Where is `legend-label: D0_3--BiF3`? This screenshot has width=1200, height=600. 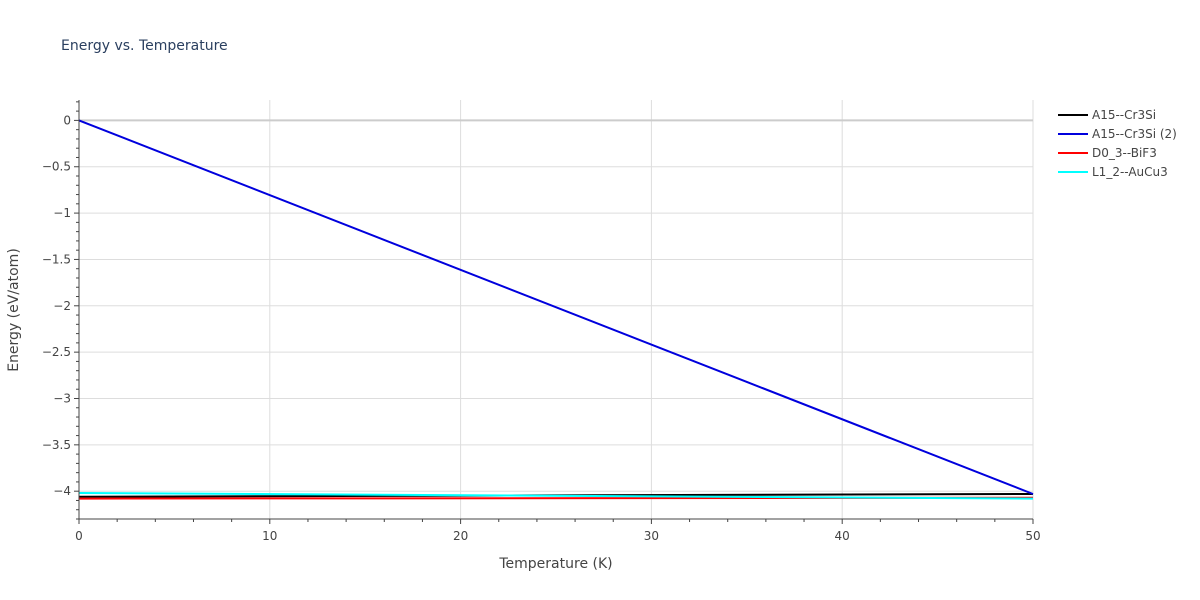
legend-label: D0_3--BiF3 is located at coordinates (1124, 153).